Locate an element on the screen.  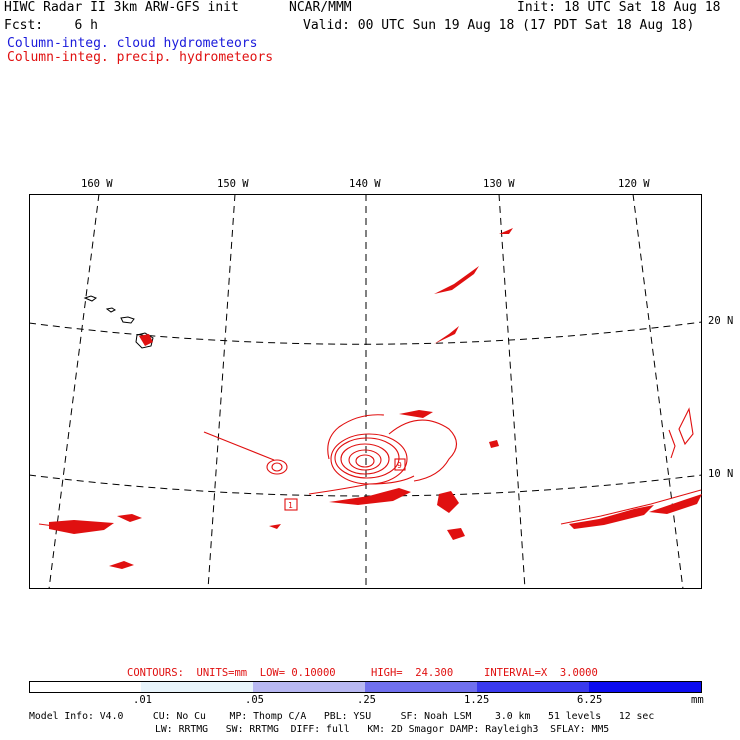
meridian-120w is located at coordinates (658, 391).